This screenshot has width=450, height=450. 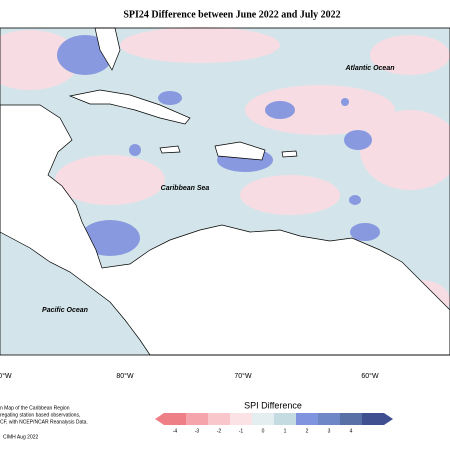 What do you see at coordinates (35, 408) in the screenshot?
I see `note: n Map of the Caribbean Region` at bounding box center [35, 408].